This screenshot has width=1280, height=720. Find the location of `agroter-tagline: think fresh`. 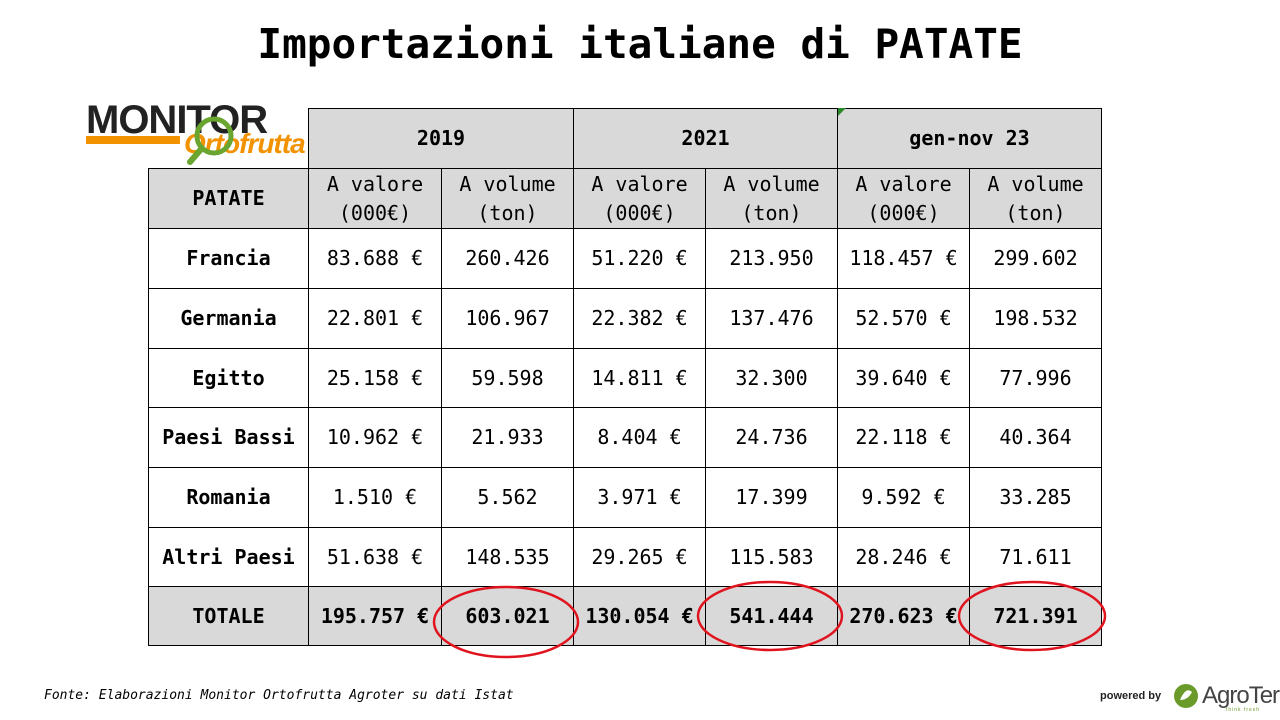

agroter-tagline: think fresh is located at coordinates (1243, 710).